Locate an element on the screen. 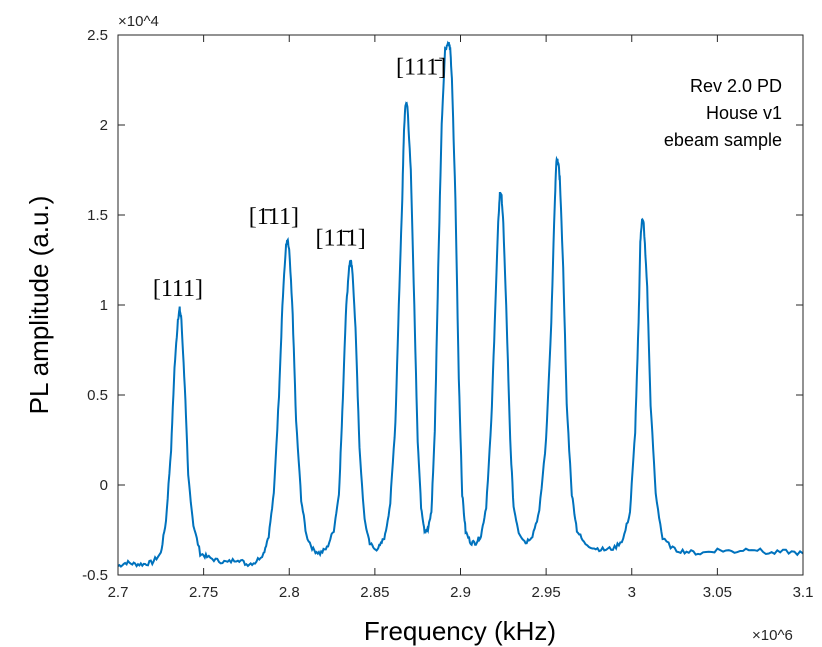 This screenshot has width=822, height=647. y-multiplier-label: ×10^4 is located at coordinates (138, 21).